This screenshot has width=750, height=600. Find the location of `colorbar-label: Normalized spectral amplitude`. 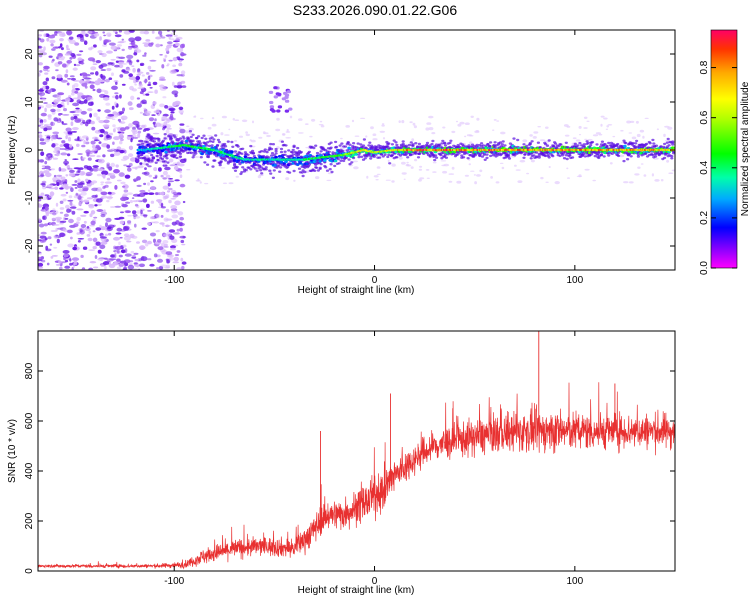

colorbar-label: Normalized spectral amplitude is located at coordinates (745, 148).